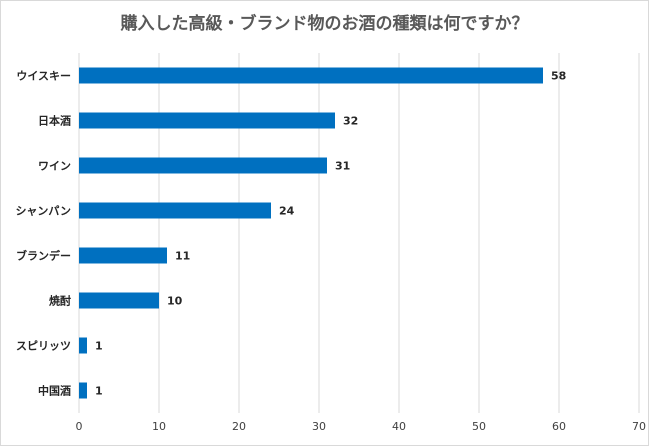 This screenshot has width=649, height=446. Describe the element at coordinates (287, 211) in the screenshot. I see `data-label: 24` at that location.